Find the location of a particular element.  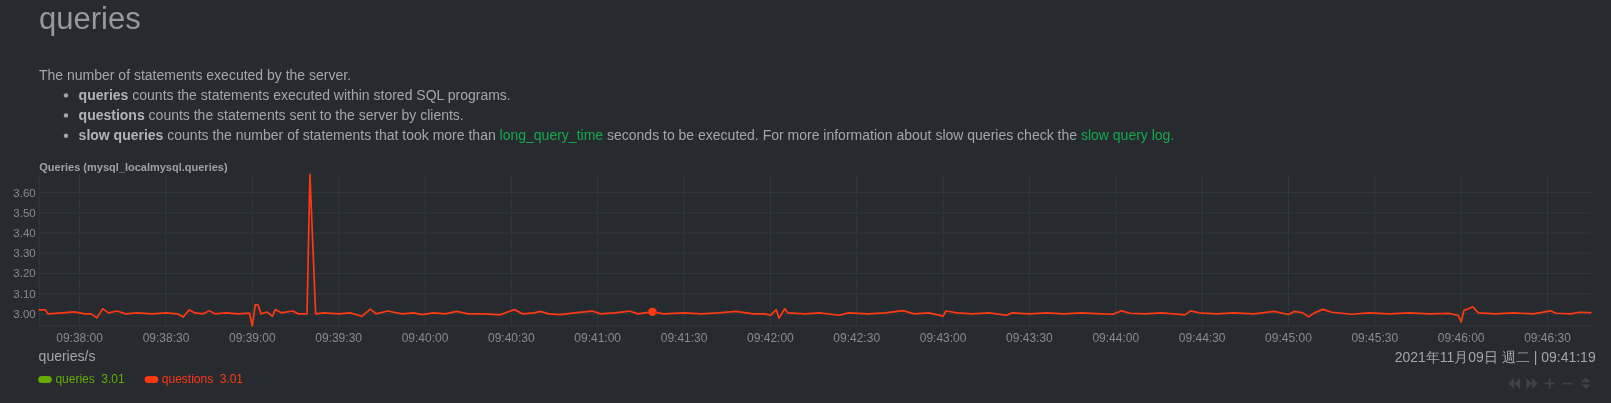

x-tick-label: 09:43:30 is located at coordinates (1030, 337).